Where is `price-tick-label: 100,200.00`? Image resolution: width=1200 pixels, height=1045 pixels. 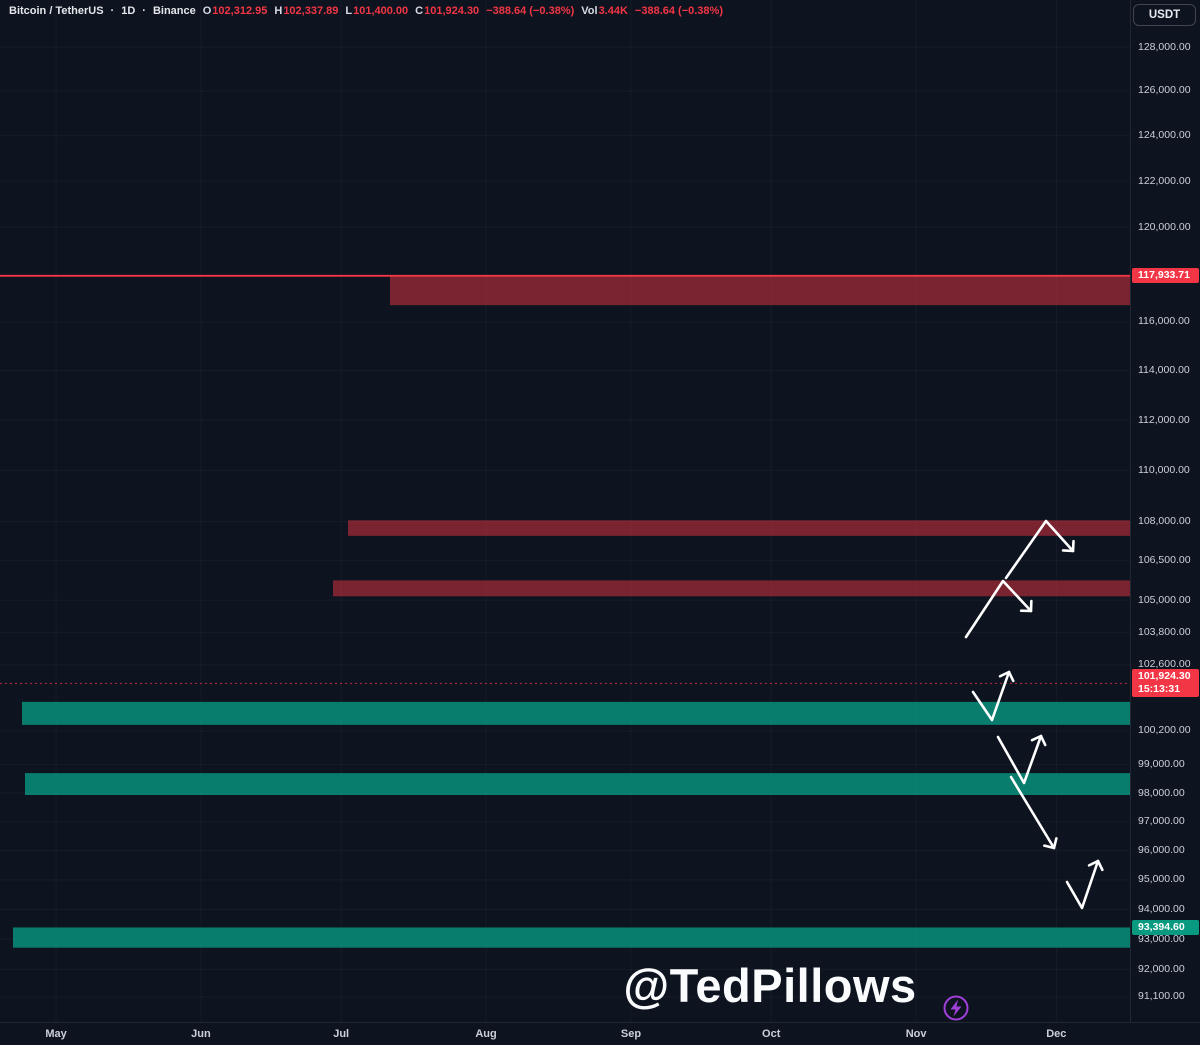 price-tick-label: 100,200.00 is located at coordinates (1164, 730).